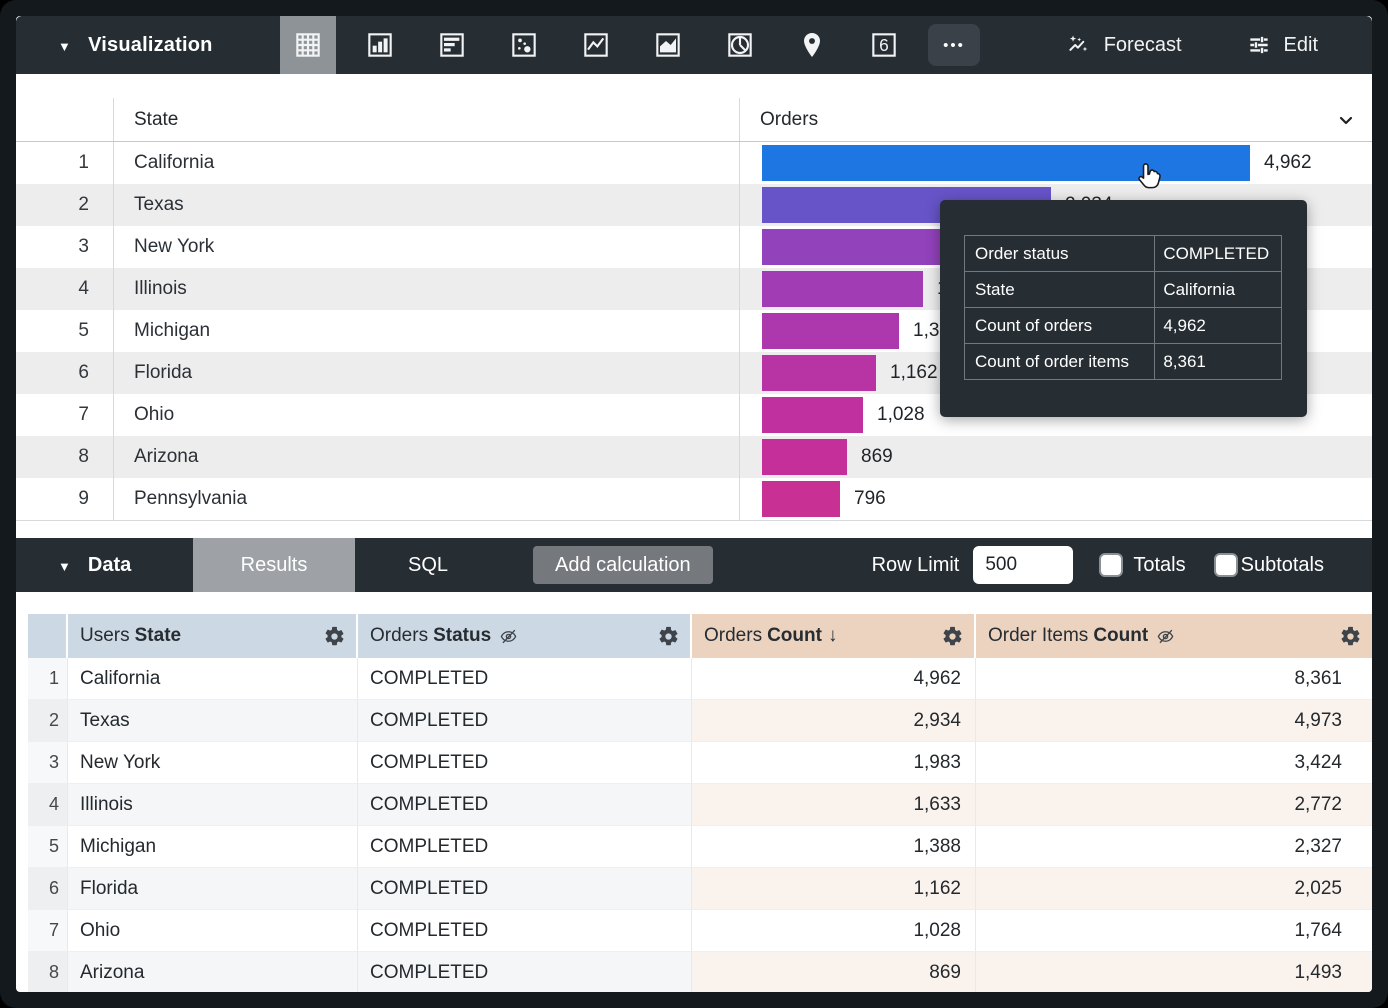 Image resolution: width=1388 pixels, height=1008 pixels. Describe the element at coordinates (1056, 415) in the screenshot. I see `viz-orders-cell: 1,028` at that location.